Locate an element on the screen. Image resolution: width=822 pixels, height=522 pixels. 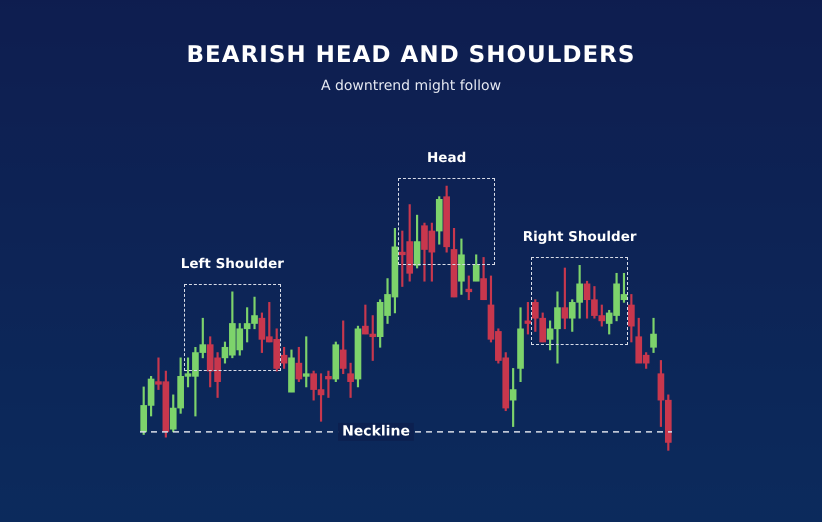
annotation: Left Shoulder is located at coordinates (232, 264).